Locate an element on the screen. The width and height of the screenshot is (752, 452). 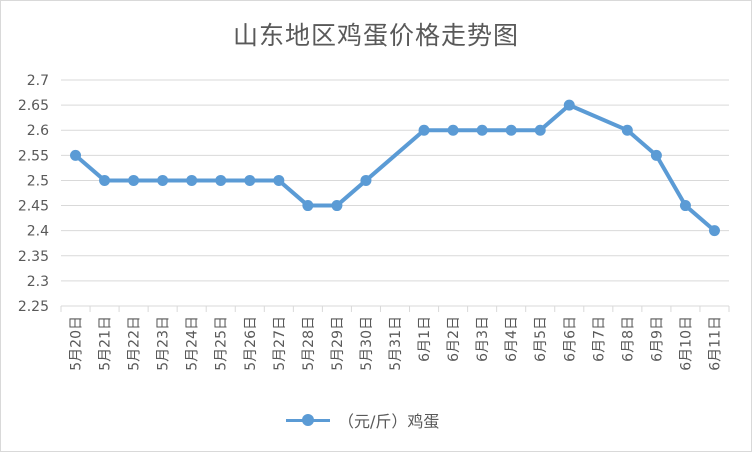
y-tick-label: 2.7 is located at coordinates (38, 81).